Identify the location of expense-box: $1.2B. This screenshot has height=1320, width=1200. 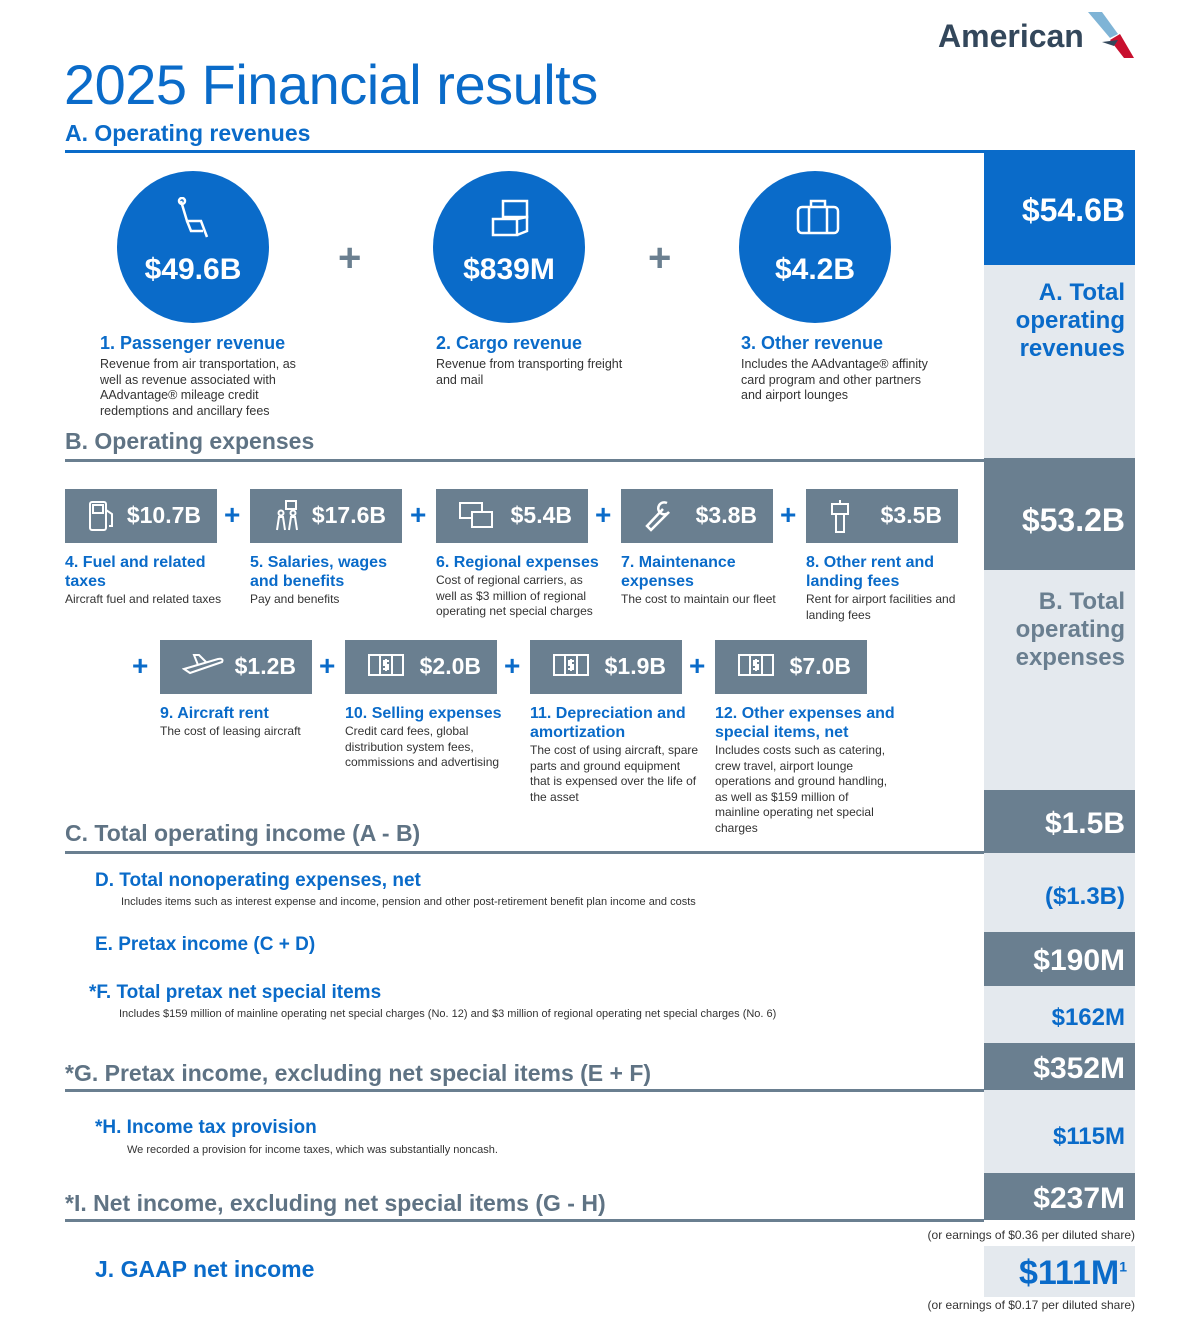
(236, 667).